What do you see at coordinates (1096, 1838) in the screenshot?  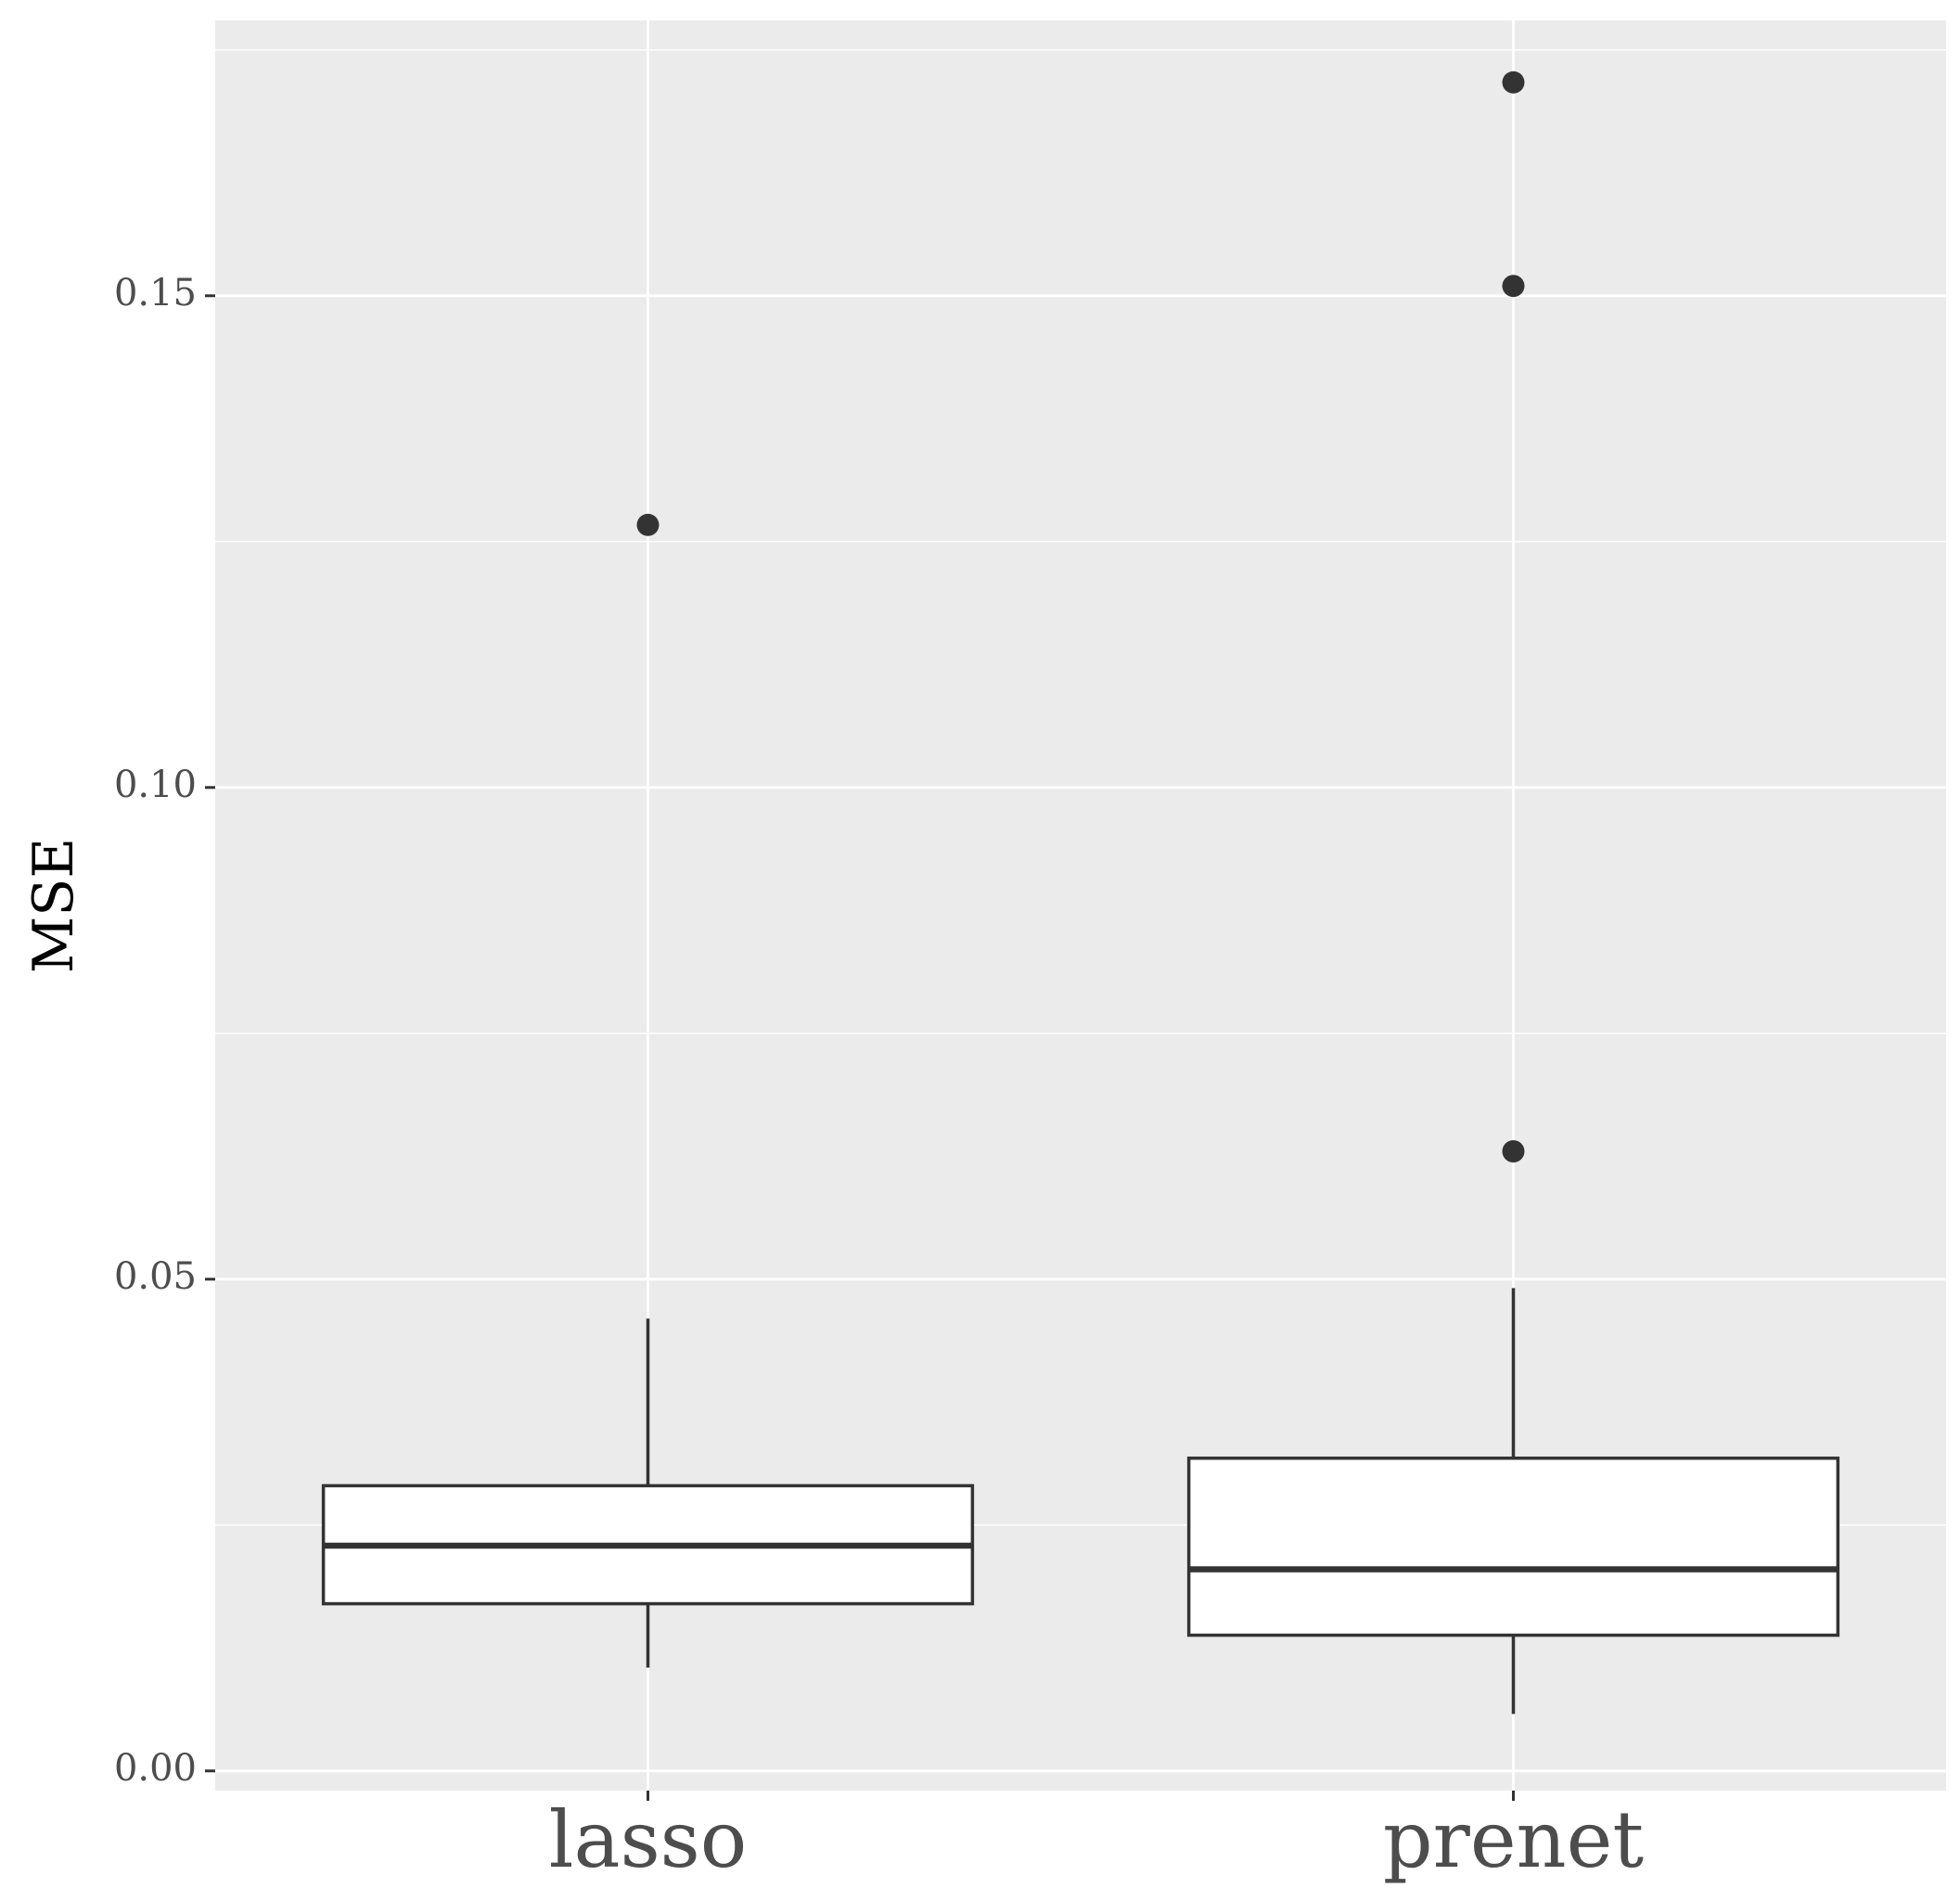 I see `x-axis: lasso prenet` at bounding box center [1096, 1838].